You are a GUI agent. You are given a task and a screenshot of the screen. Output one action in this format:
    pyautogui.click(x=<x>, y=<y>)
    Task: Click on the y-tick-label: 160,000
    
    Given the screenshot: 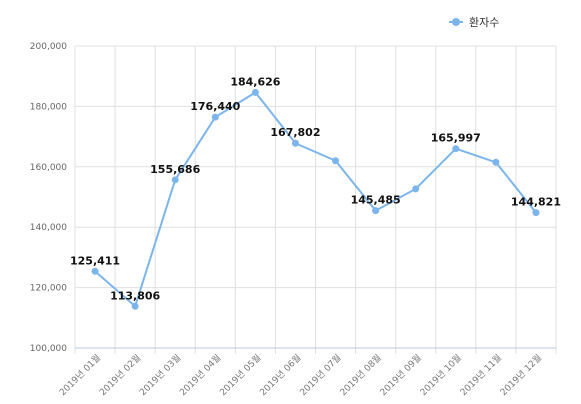 What is the action you would take?
    pyautogui.click(x=48, y=168)
    